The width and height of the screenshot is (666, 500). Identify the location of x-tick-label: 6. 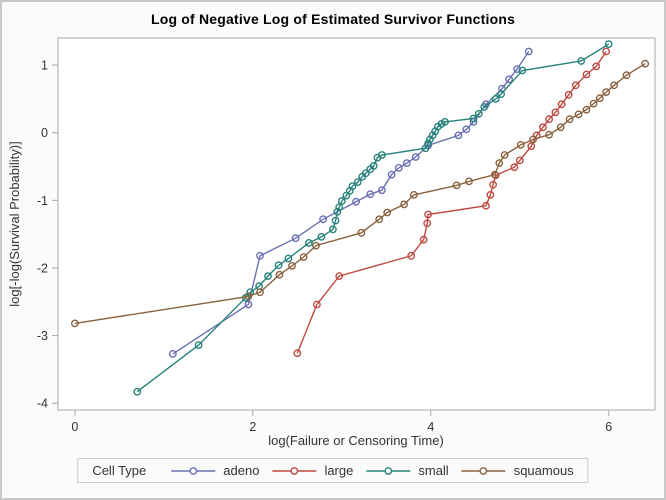
(608, 427).